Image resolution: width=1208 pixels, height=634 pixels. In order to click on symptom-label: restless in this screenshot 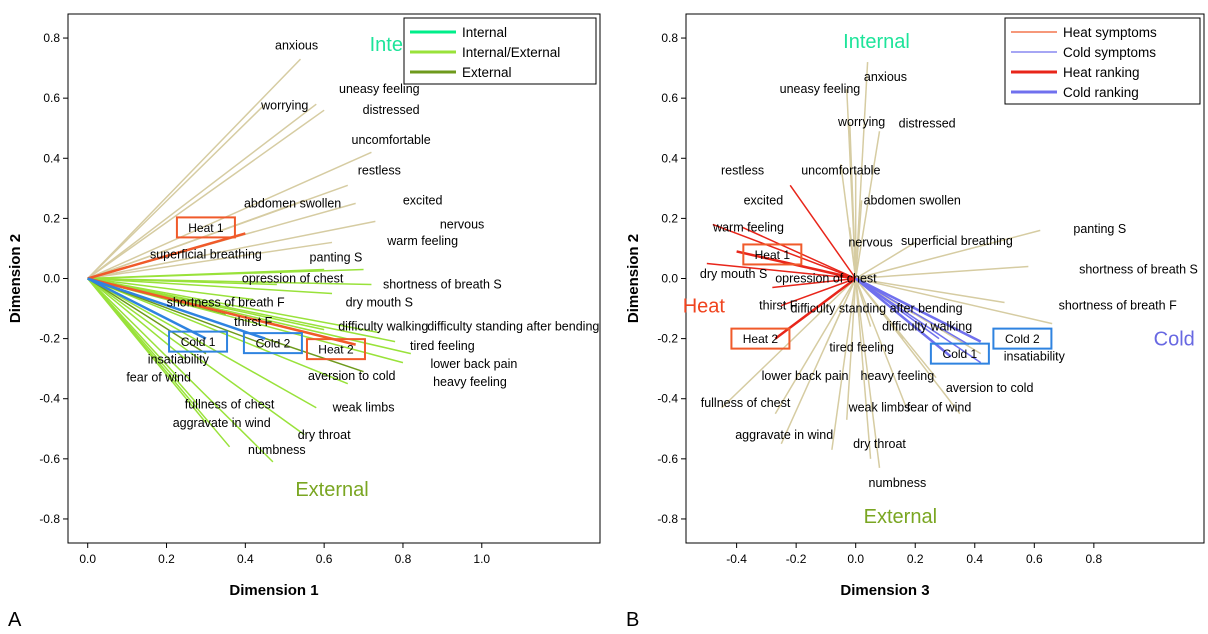, I will do `click(742, 170)`.